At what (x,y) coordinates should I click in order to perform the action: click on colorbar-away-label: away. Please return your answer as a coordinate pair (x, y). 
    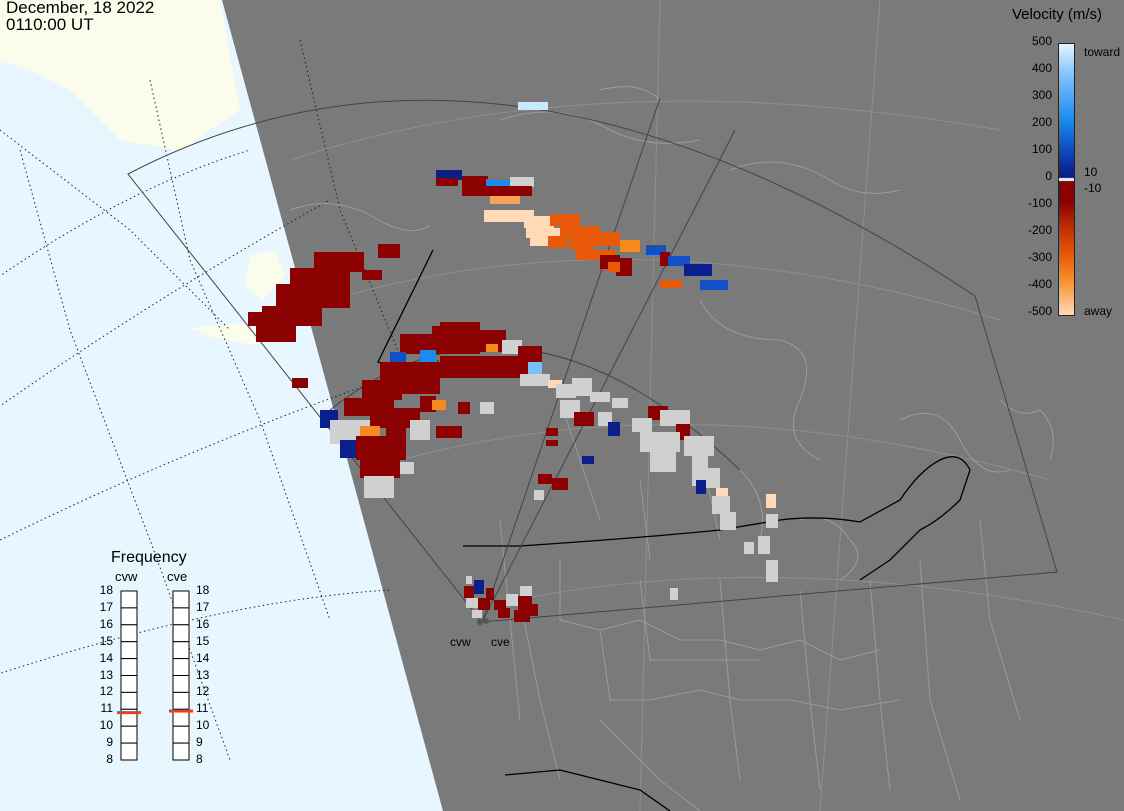
    Looking at the image, I should click on (1098, 311).